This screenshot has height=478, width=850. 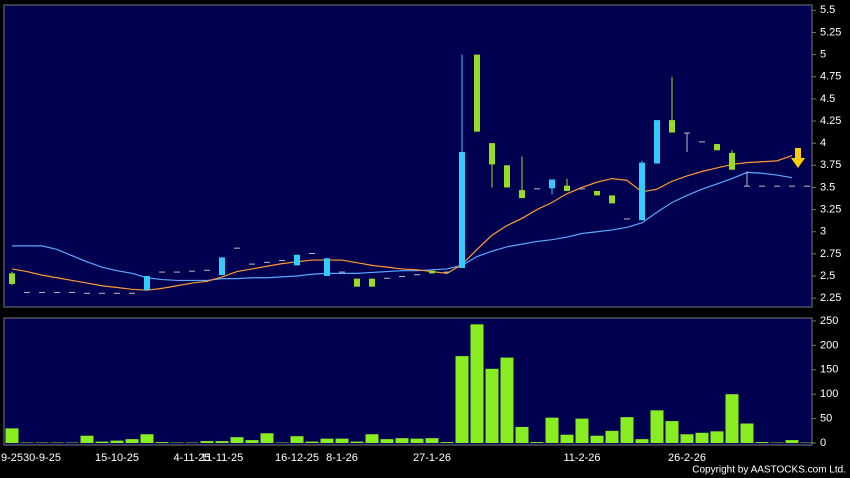 I want to click on y-tick-label: 5, so click(x=823, y=55).